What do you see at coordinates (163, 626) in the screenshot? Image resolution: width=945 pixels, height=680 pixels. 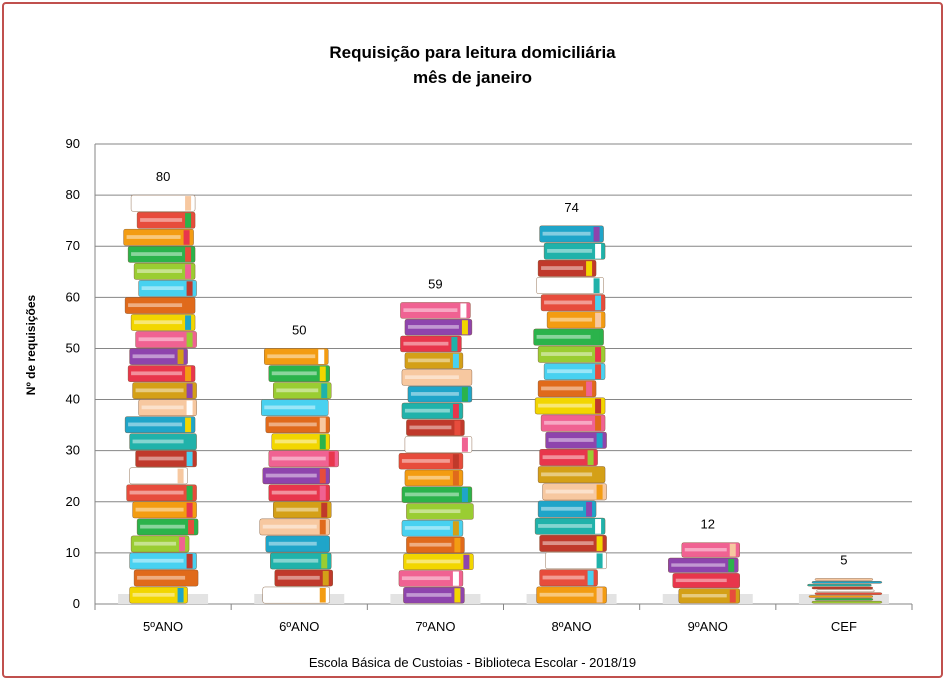 I see `x-tick-label: 5ºANO` at bounding box center [163, 626].